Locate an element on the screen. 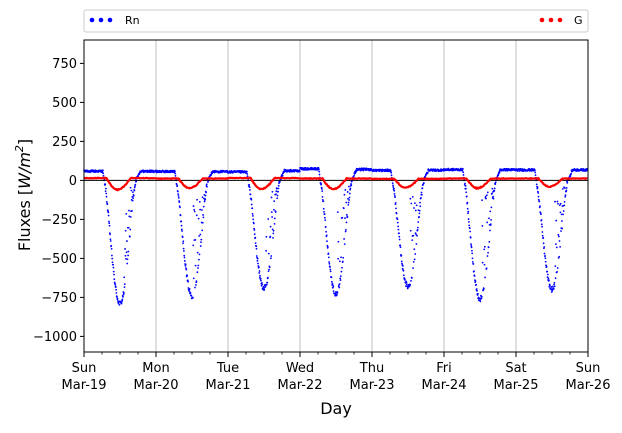  y-tick-label: 250 is located at coordinates (64, 142).